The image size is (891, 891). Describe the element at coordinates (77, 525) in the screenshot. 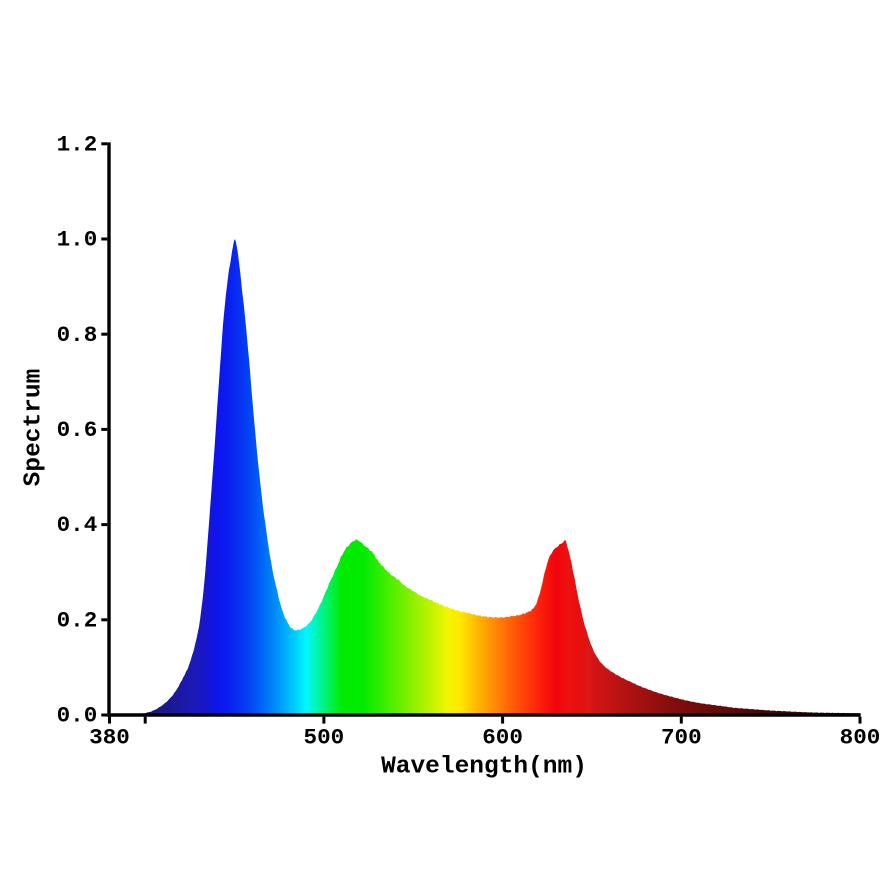

I see `svg-text: 0.4` at that location.